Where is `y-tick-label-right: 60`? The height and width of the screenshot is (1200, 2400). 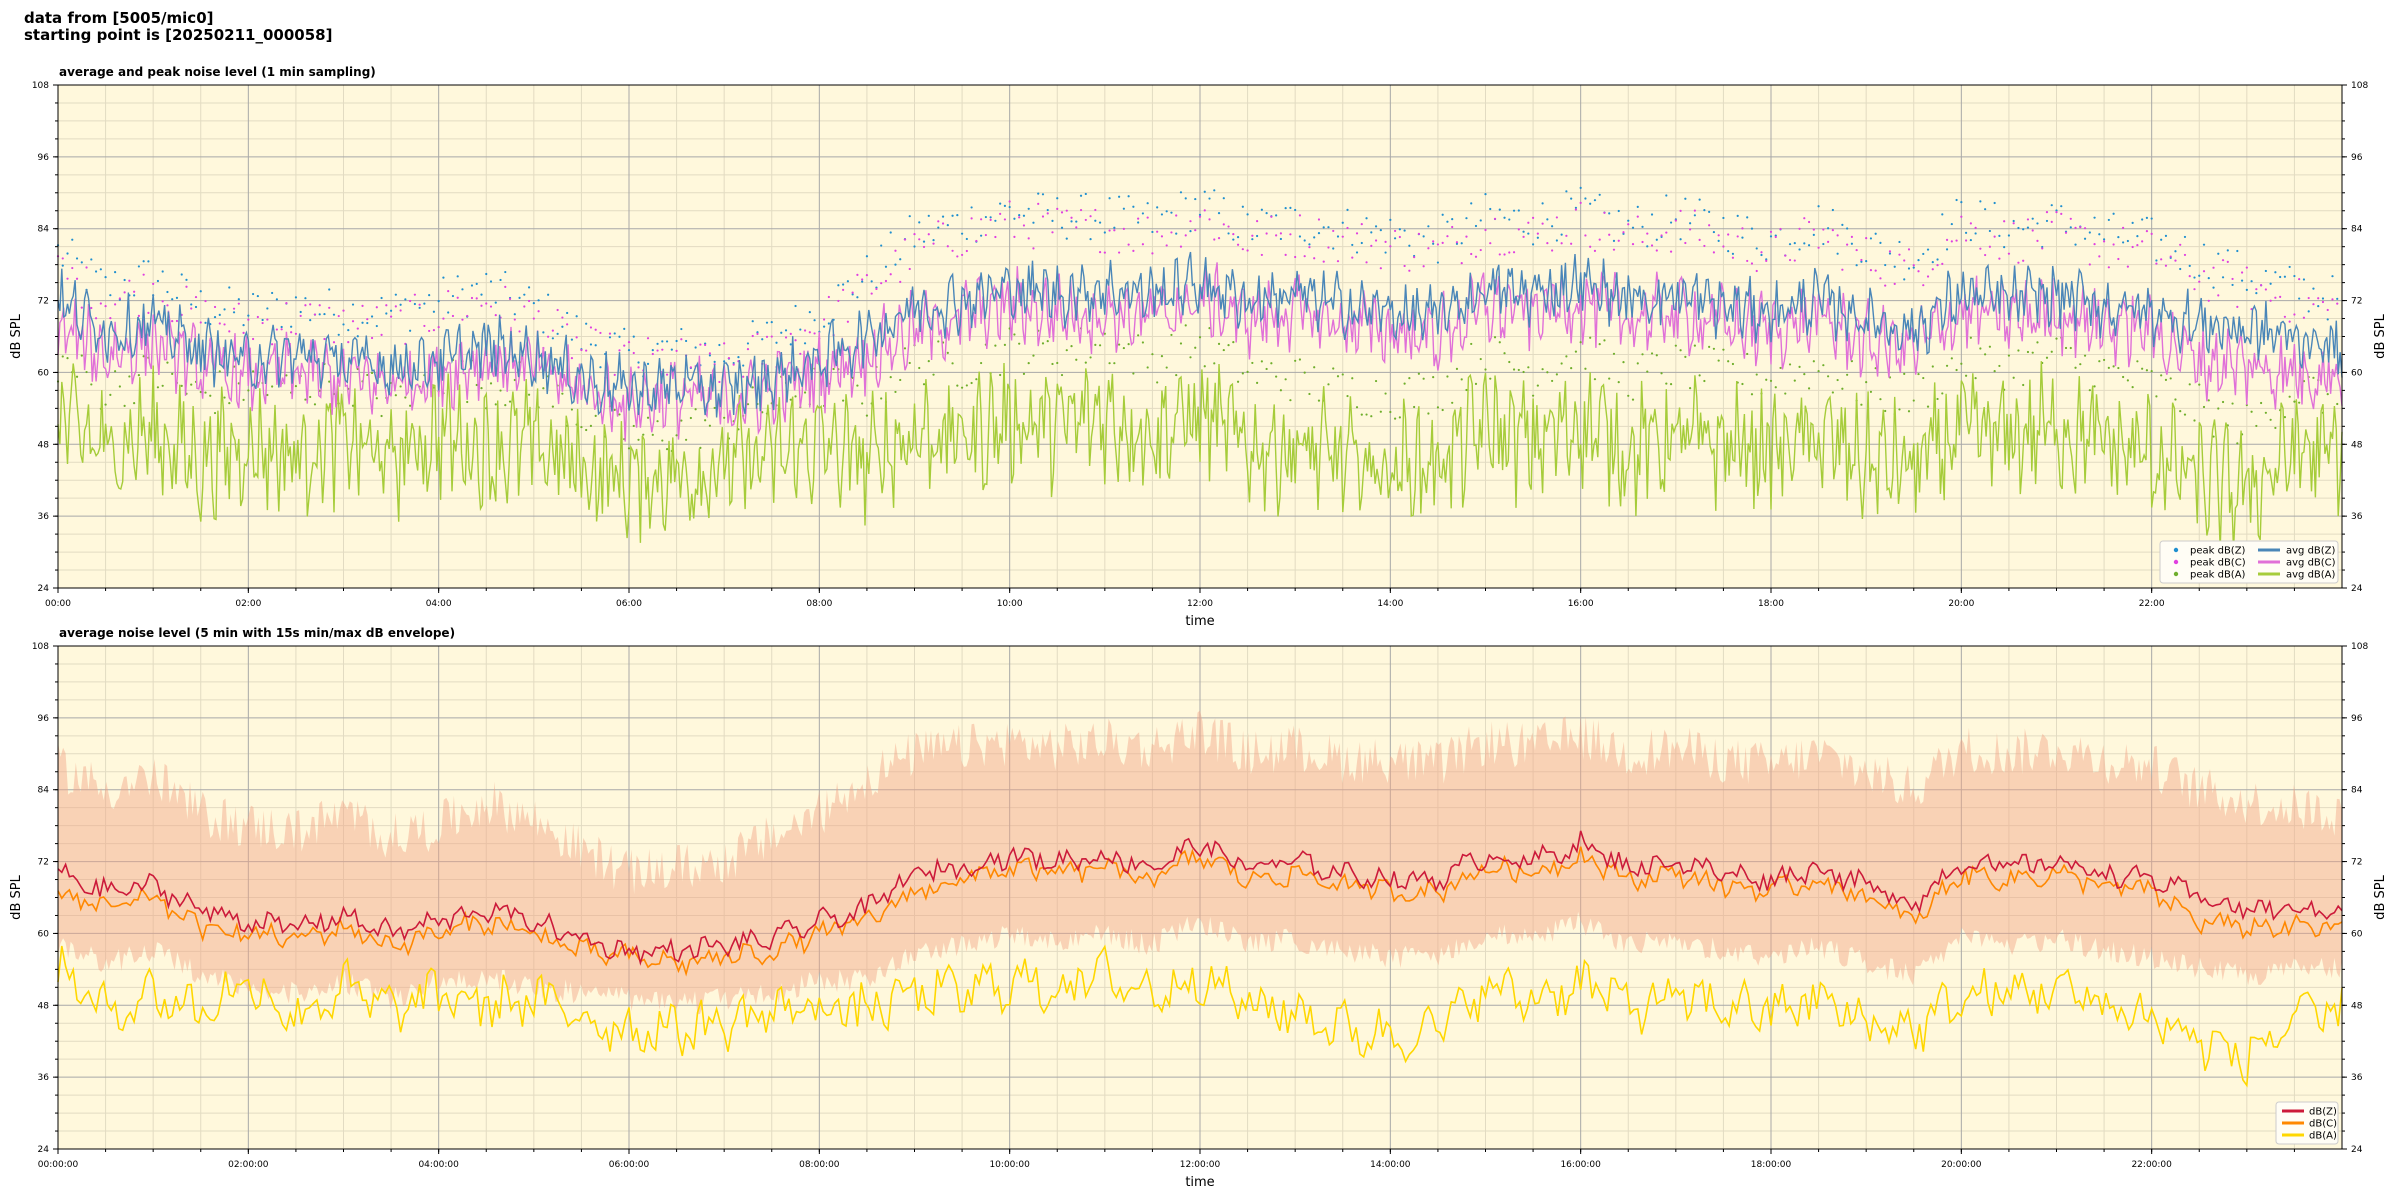 y-tick-label-right: 60 is located at coordinates (2357, 934).